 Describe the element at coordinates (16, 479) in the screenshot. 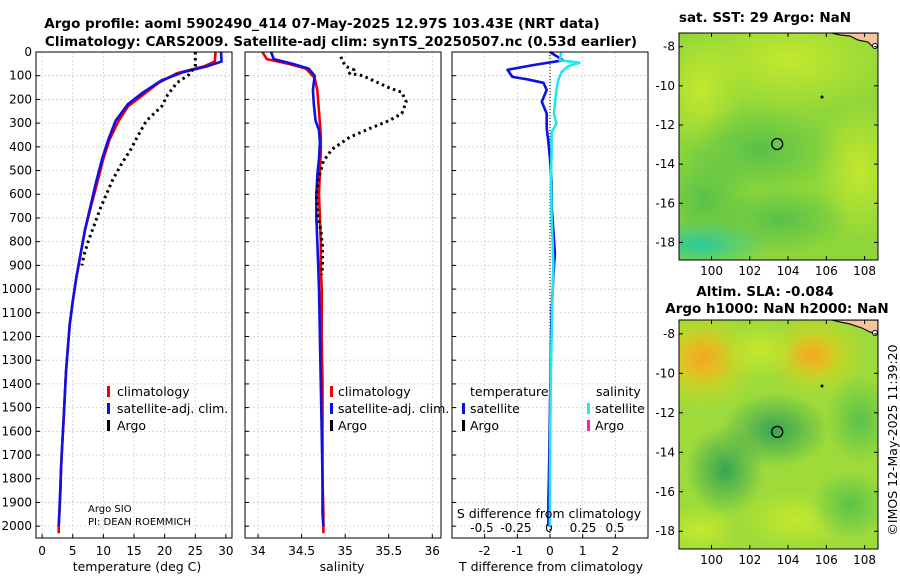

I see `depth-tick-label: 1800` at that location.